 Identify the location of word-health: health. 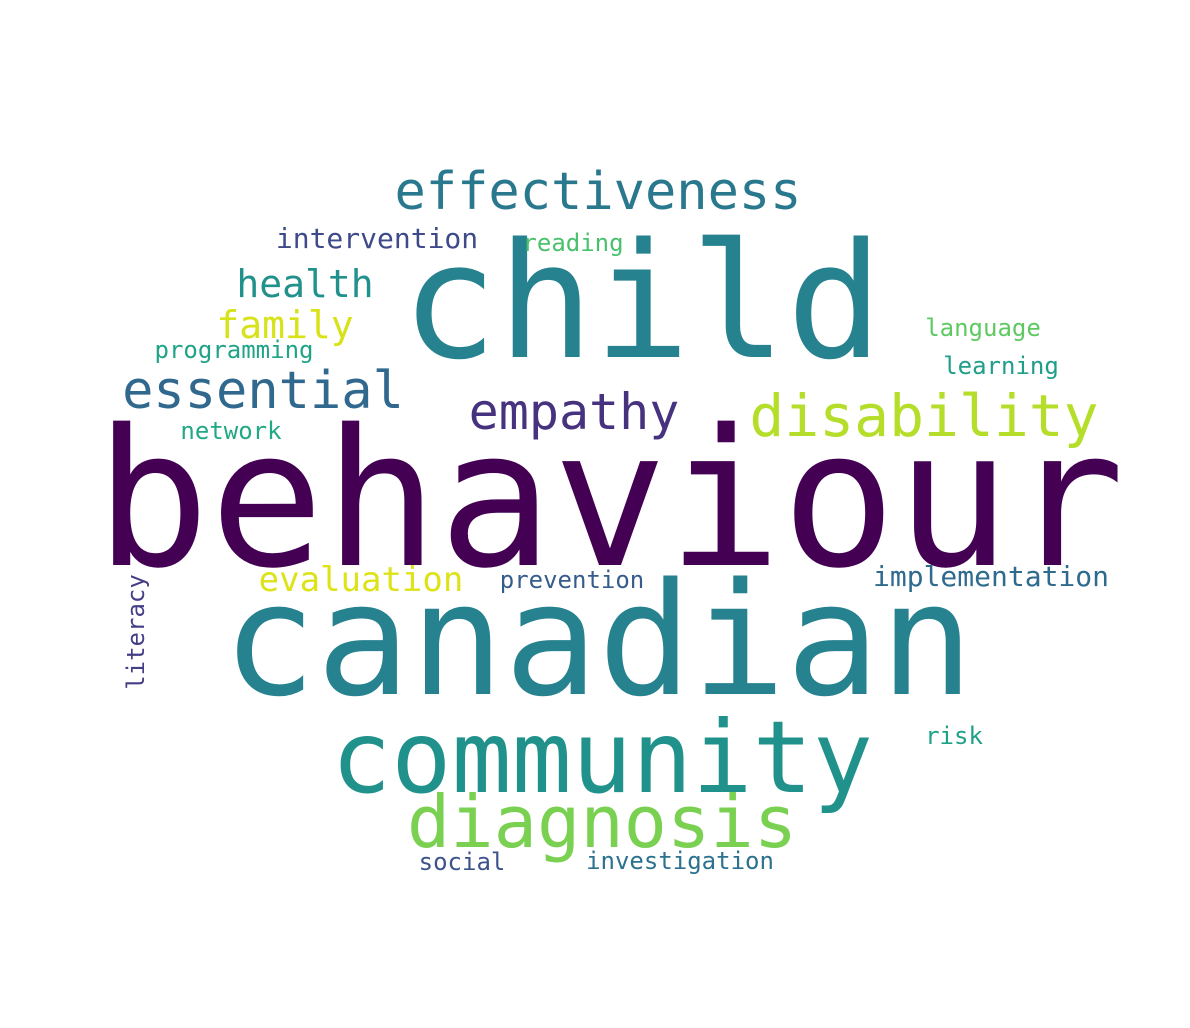
(305, 284).